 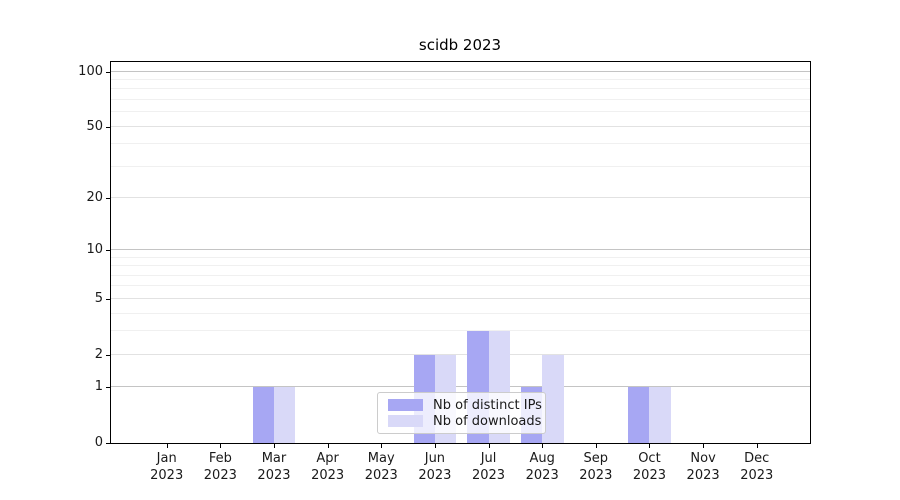 What do you see at coordinates (460, 45) in the screenshot?
I see `chart-title: scidb 2023` at bounding box center [460, 45].